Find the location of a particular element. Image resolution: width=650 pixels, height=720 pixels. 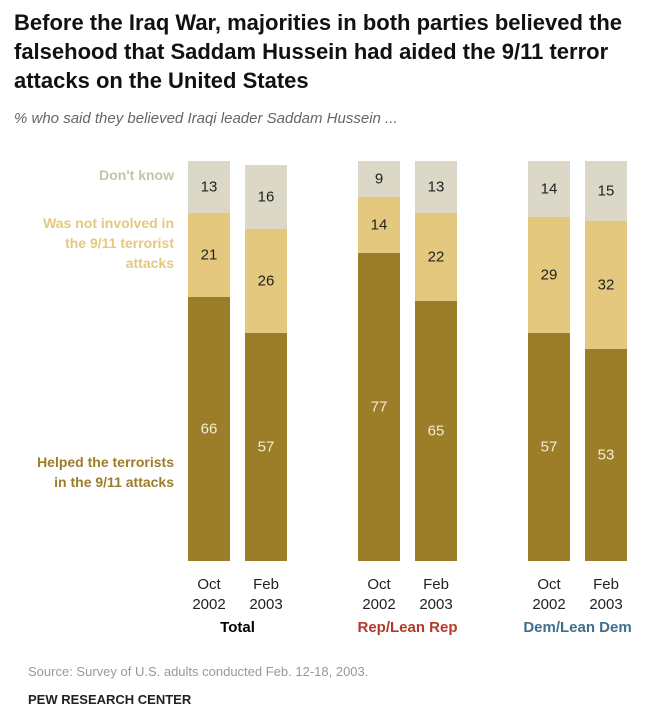

value-label: 29 is located at coordinates (549, 275).